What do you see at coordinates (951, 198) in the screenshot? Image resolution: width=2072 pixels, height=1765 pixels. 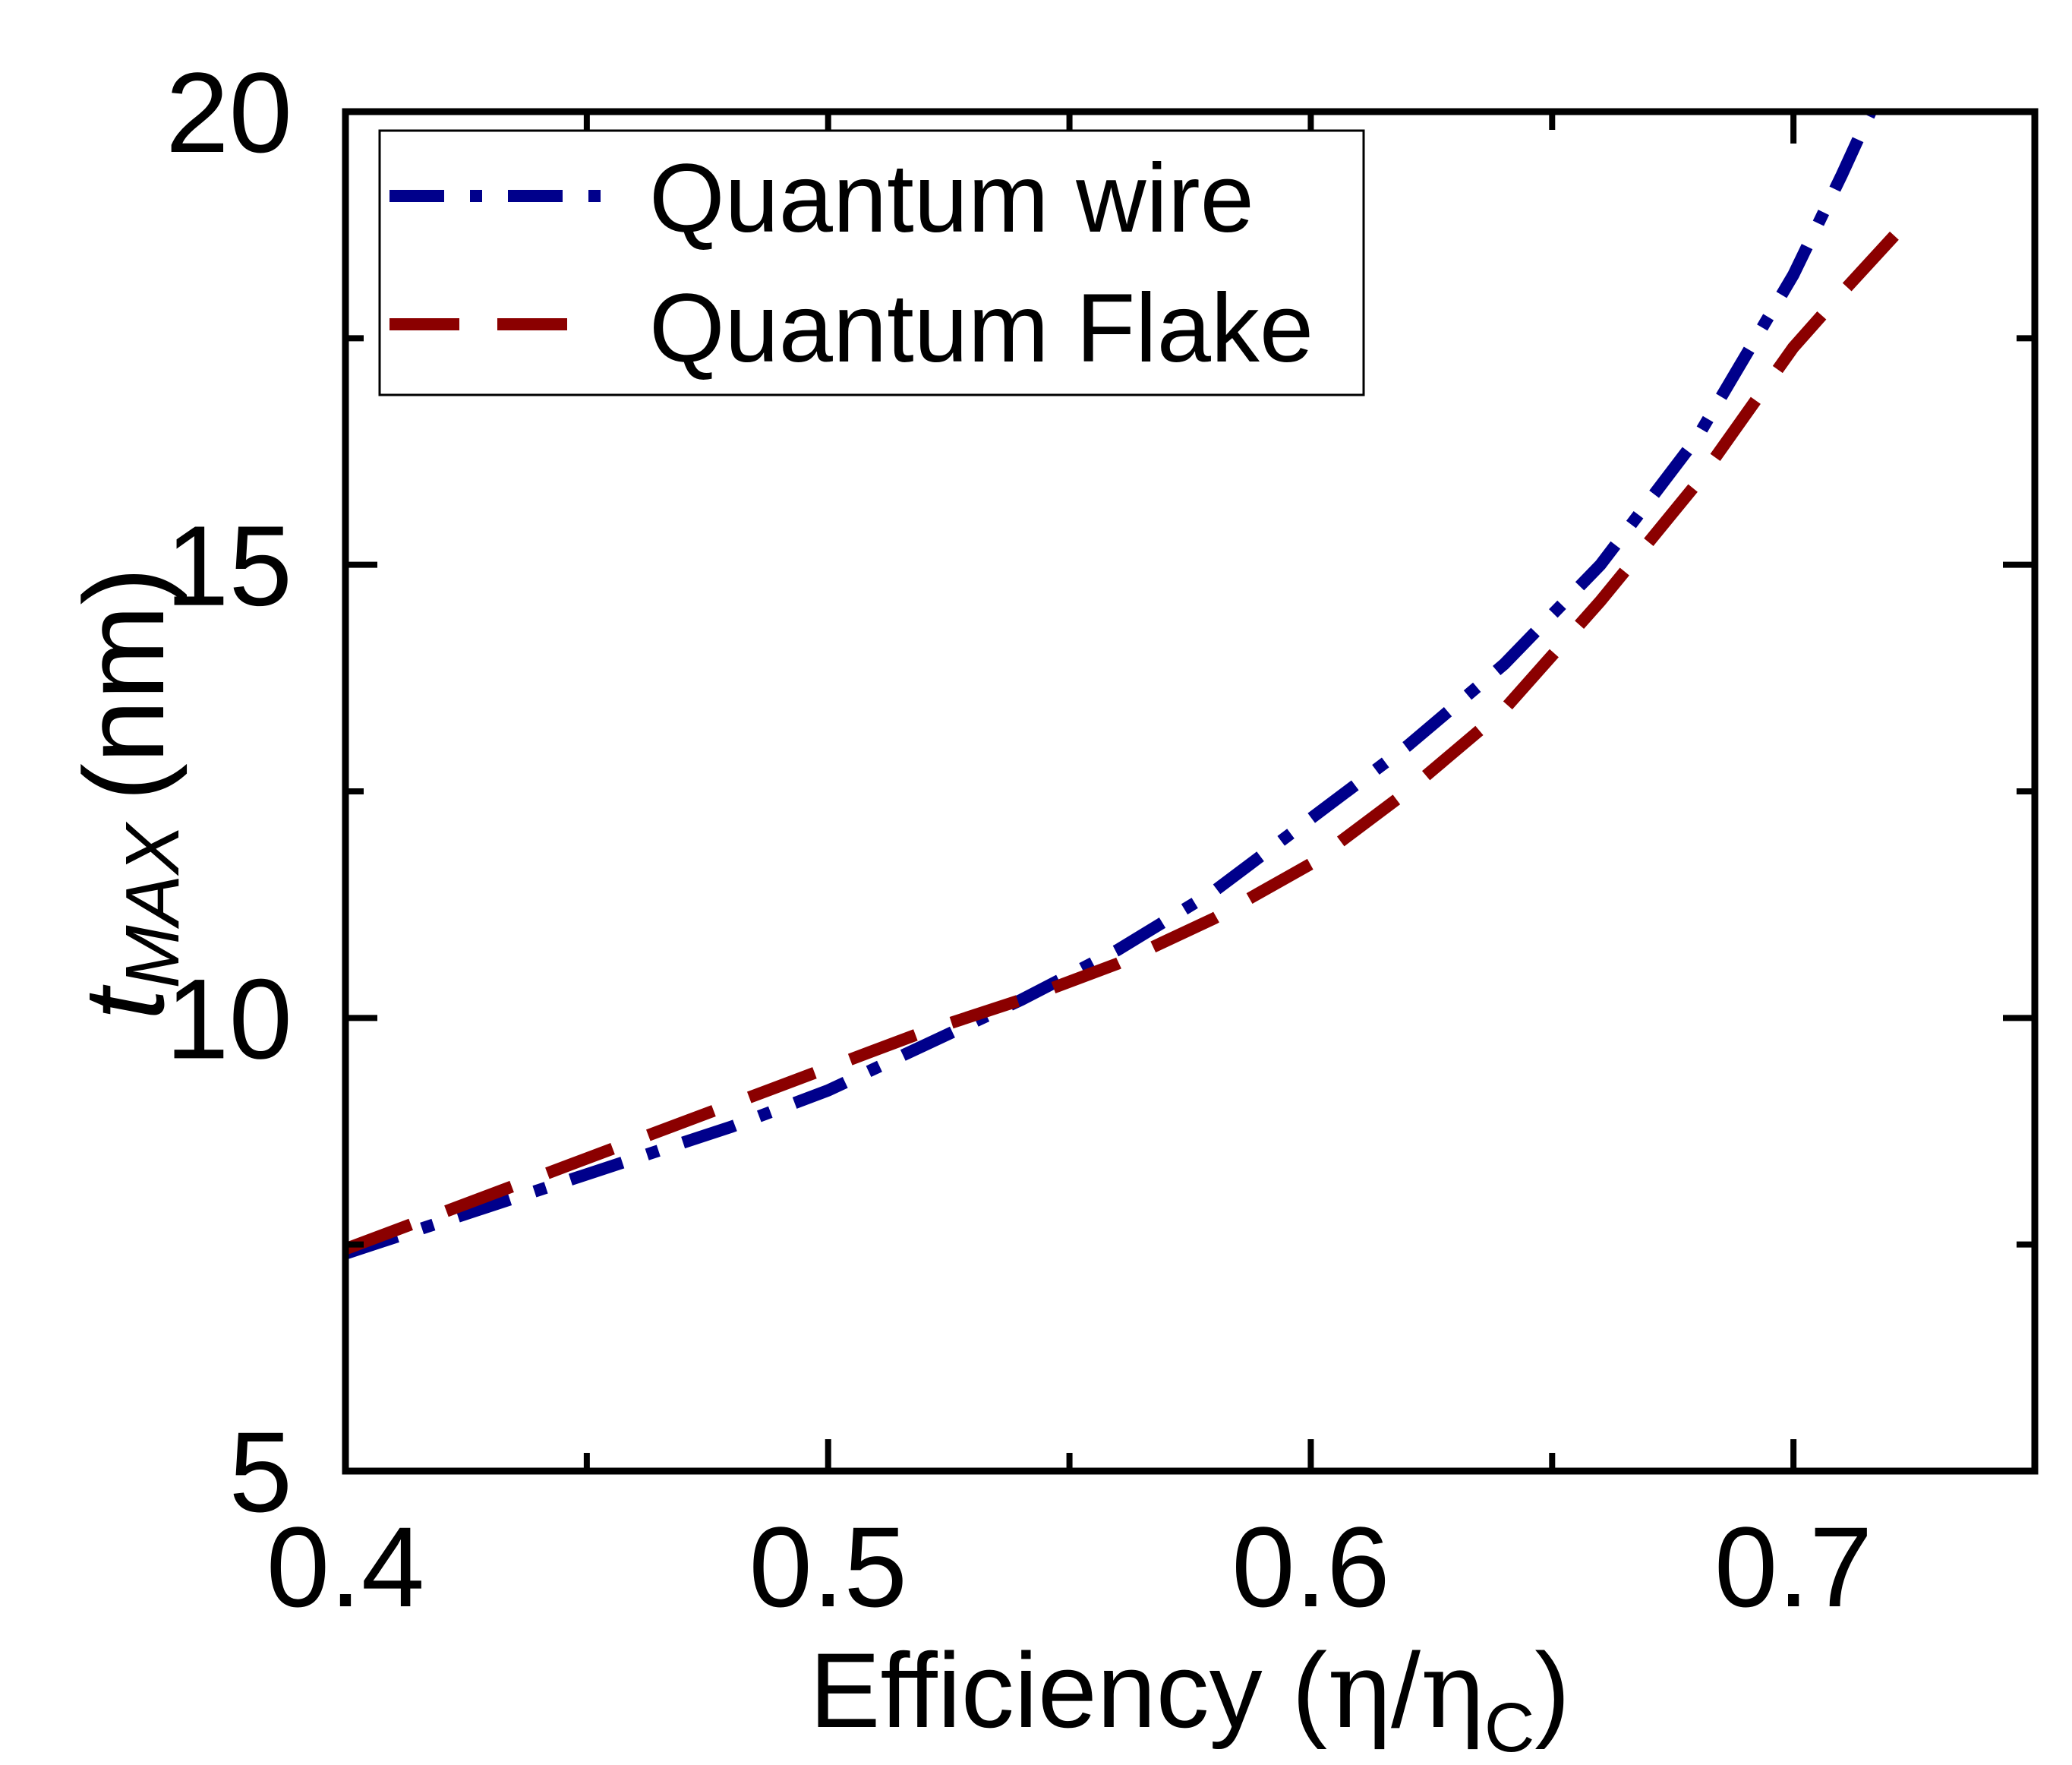 I see `legend-label-quantum-wire: Quantum wire` at bounding box center [951, 198].